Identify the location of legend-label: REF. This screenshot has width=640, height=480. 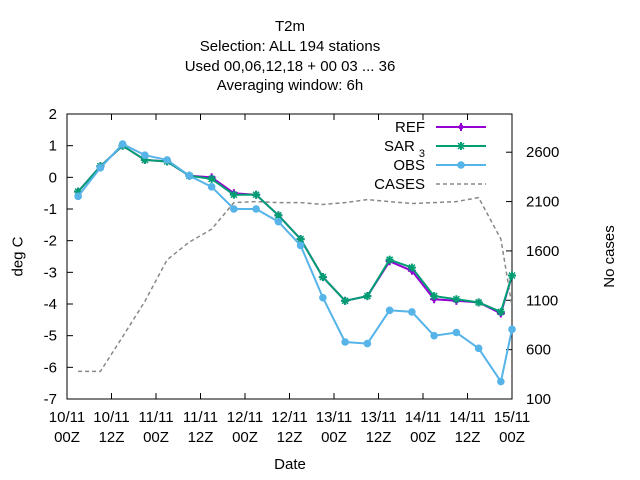
(410, 127).